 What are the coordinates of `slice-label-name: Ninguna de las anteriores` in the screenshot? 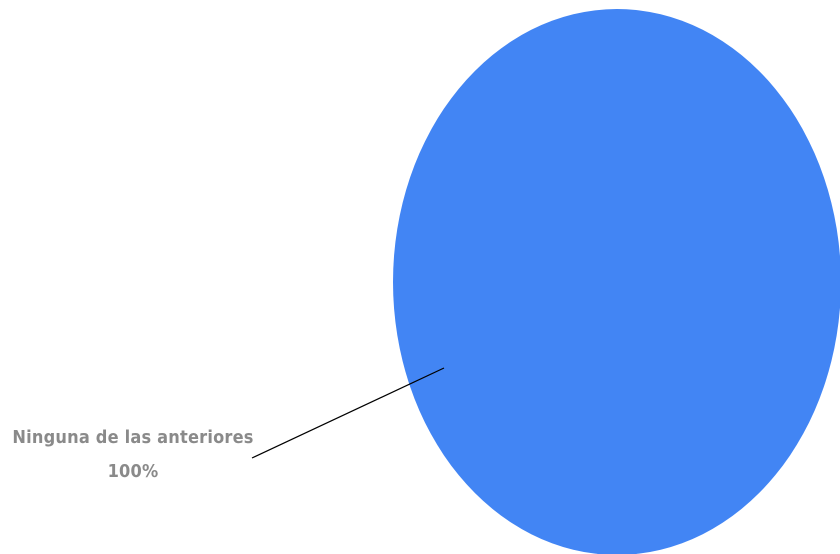 It's located at (132, 437).